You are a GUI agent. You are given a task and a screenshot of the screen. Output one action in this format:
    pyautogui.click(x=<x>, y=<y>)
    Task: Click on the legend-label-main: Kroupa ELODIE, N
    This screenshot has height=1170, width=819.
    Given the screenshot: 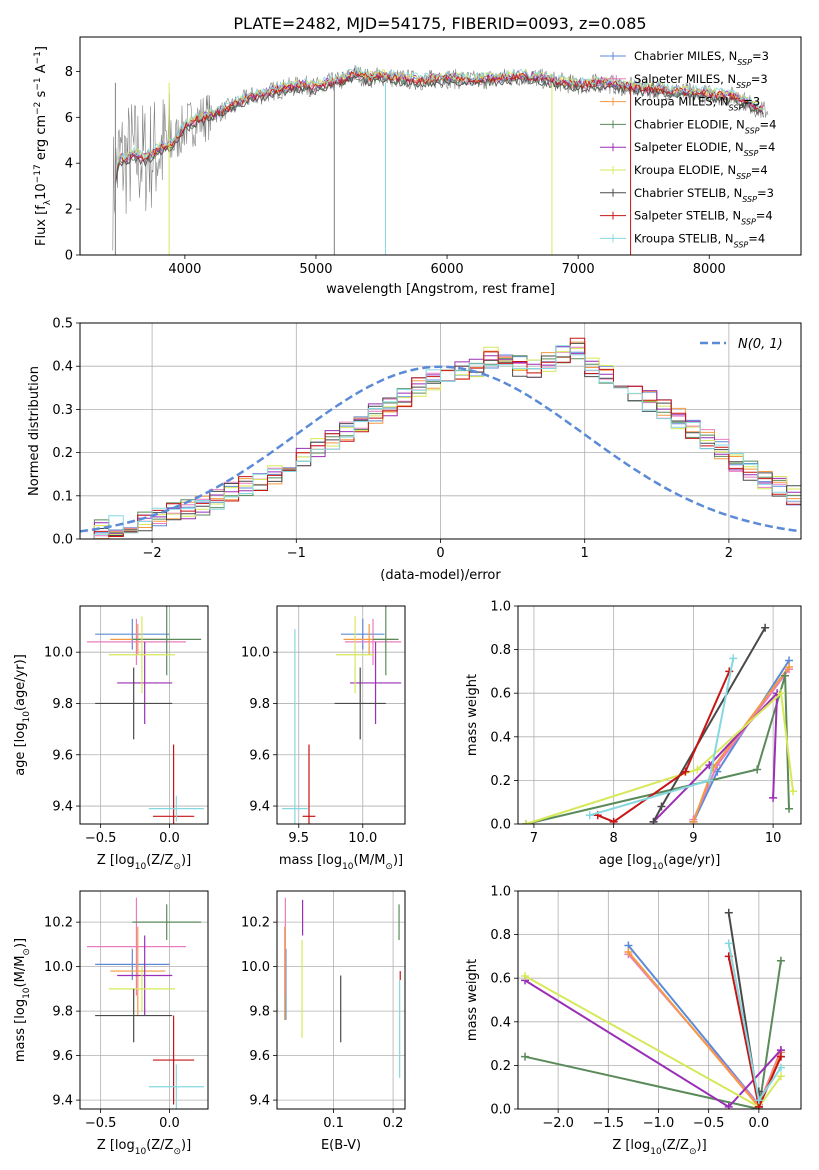 What is the action you would take?
    pyautogui.click(x=685, y=170)
    